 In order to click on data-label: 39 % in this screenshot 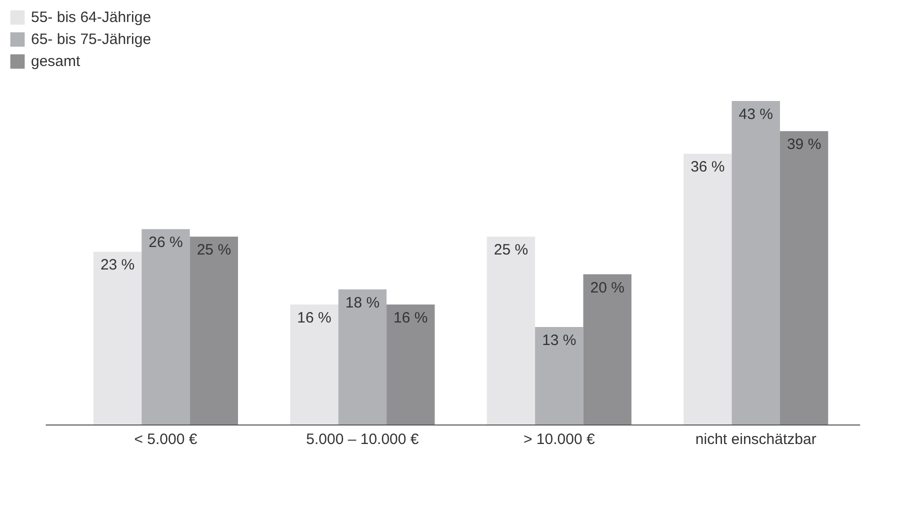, I will do `click(804, 145)`.